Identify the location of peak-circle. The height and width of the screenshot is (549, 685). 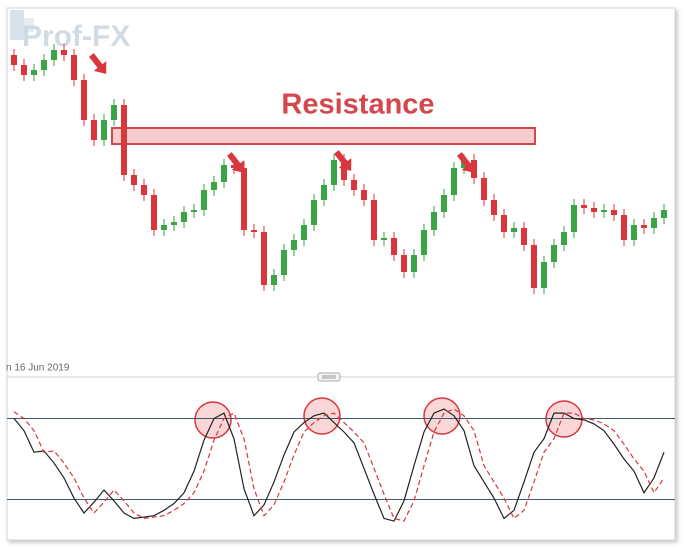
(322, 416).